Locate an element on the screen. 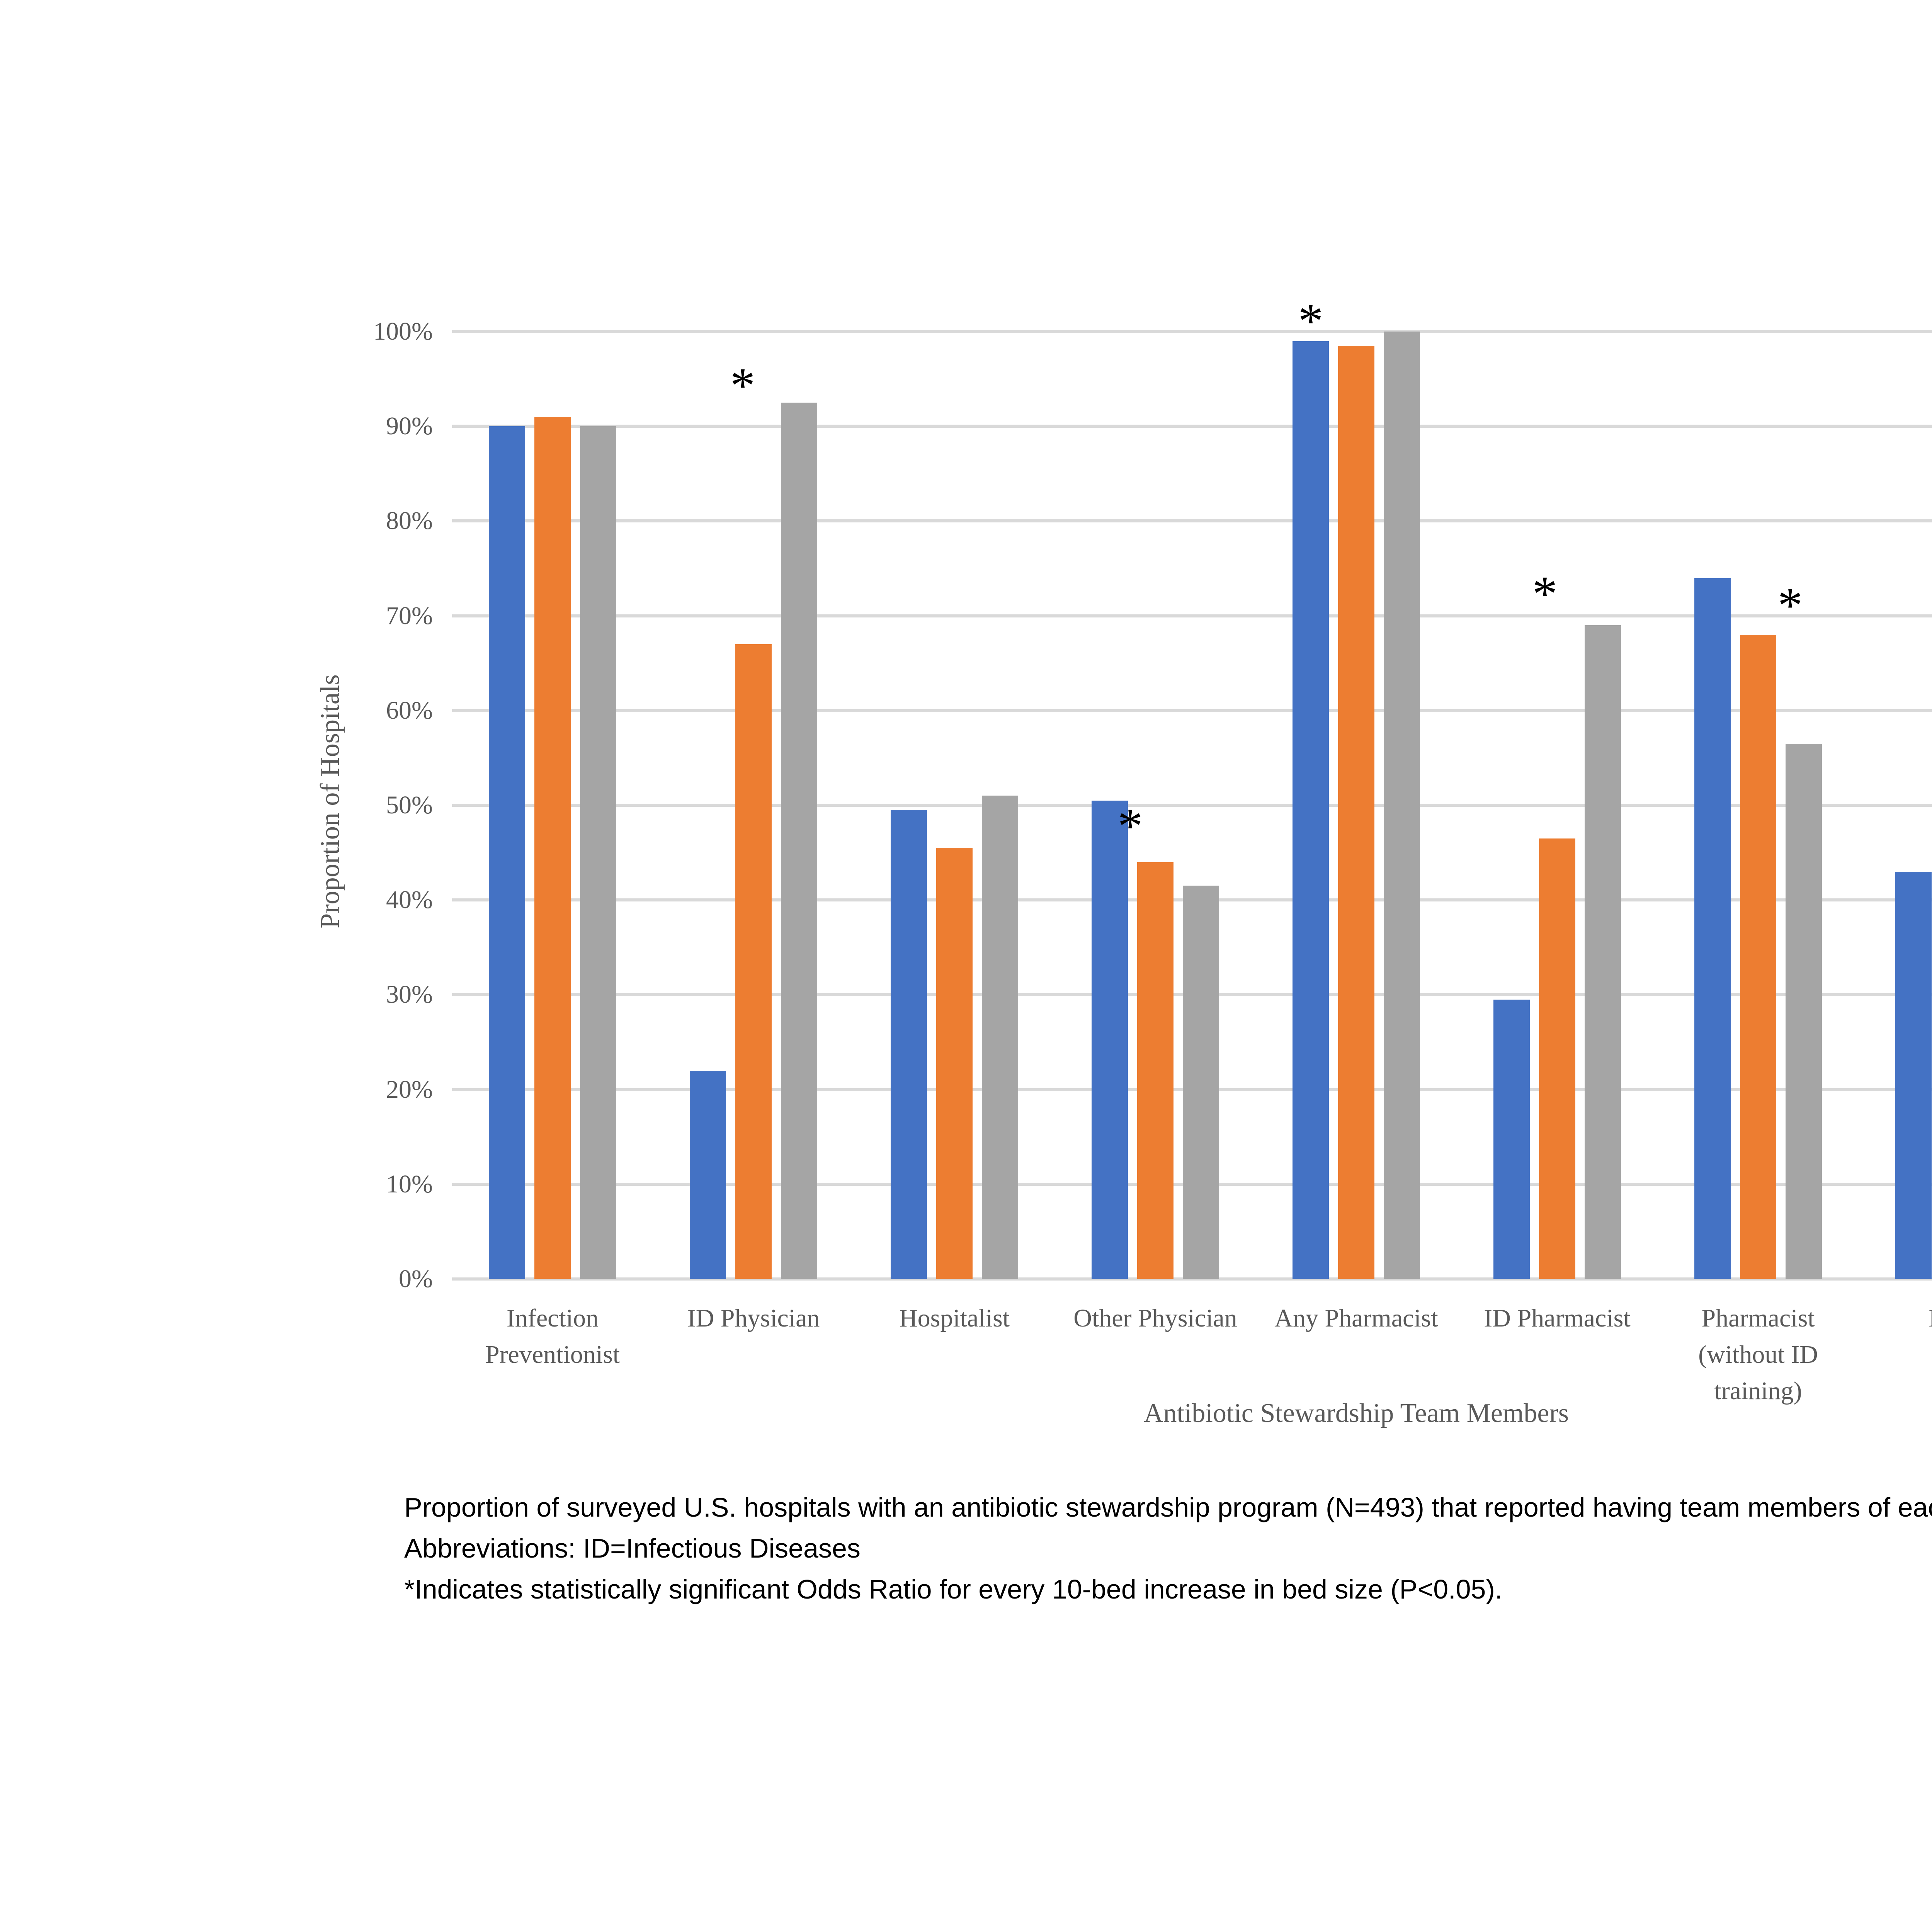 This screenshot has width=1932, height=1932. bar-250+ Beds-Hospitalist is located at coordinates (1000, 1037).